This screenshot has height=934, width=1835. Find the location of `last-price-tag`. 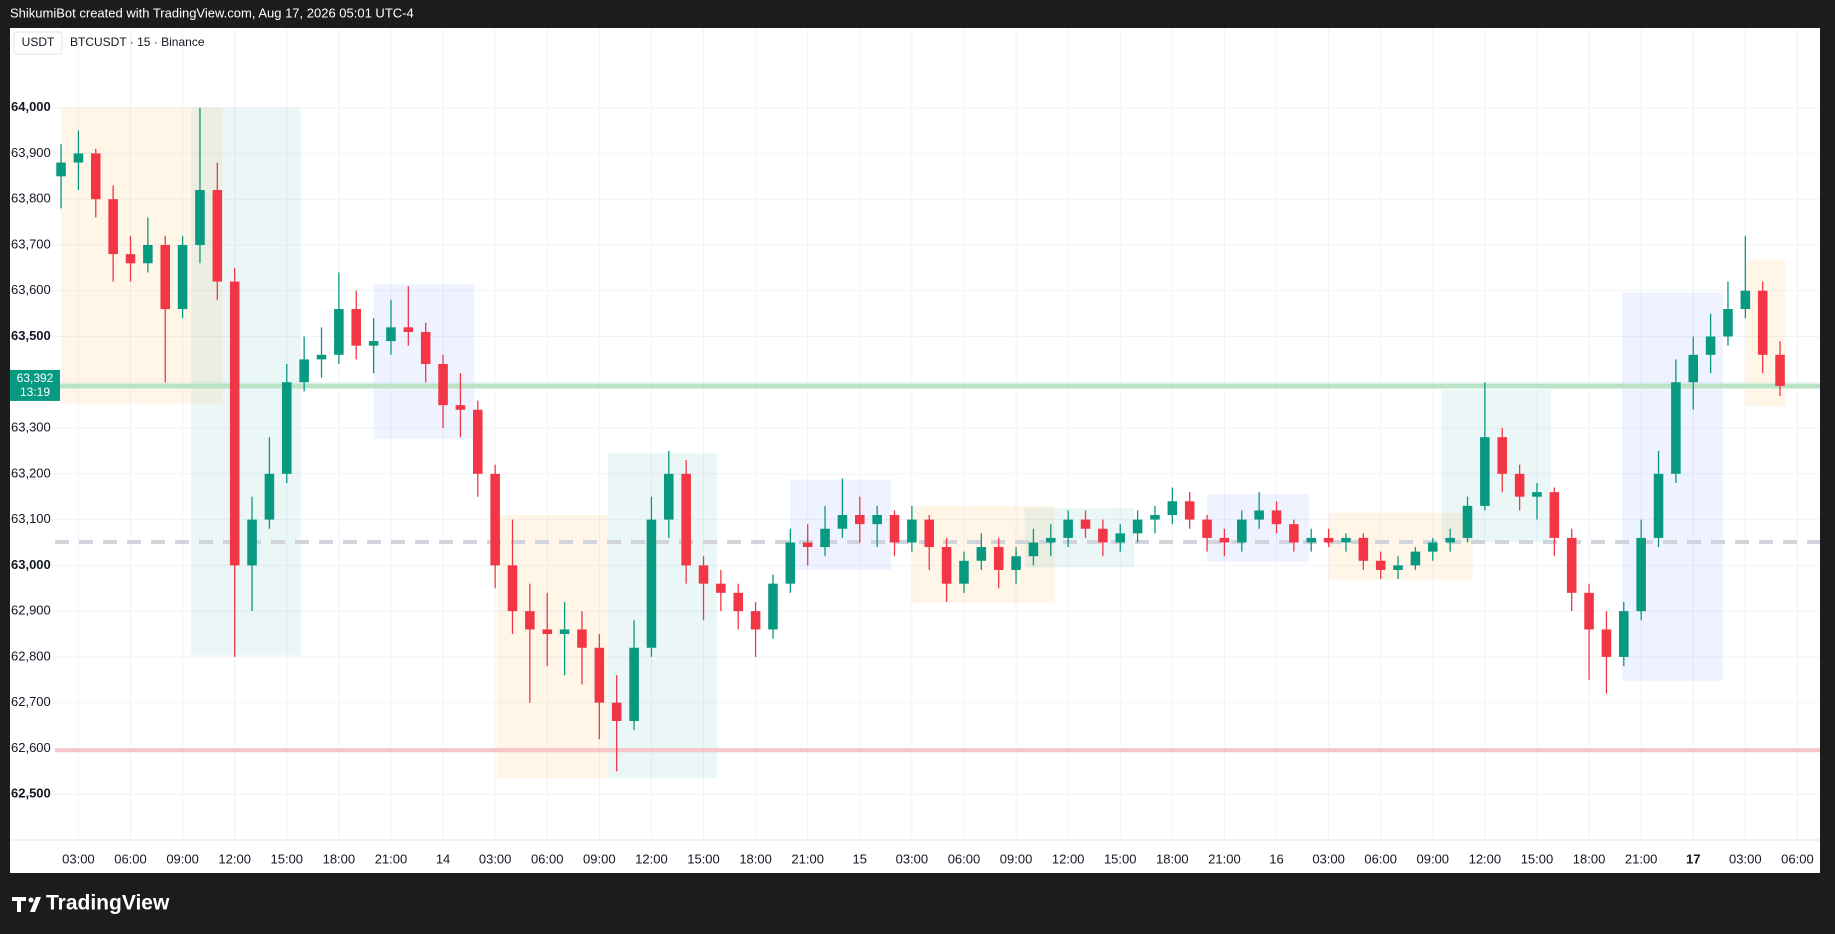

last-price-tag is located at coordinates (35, 385).